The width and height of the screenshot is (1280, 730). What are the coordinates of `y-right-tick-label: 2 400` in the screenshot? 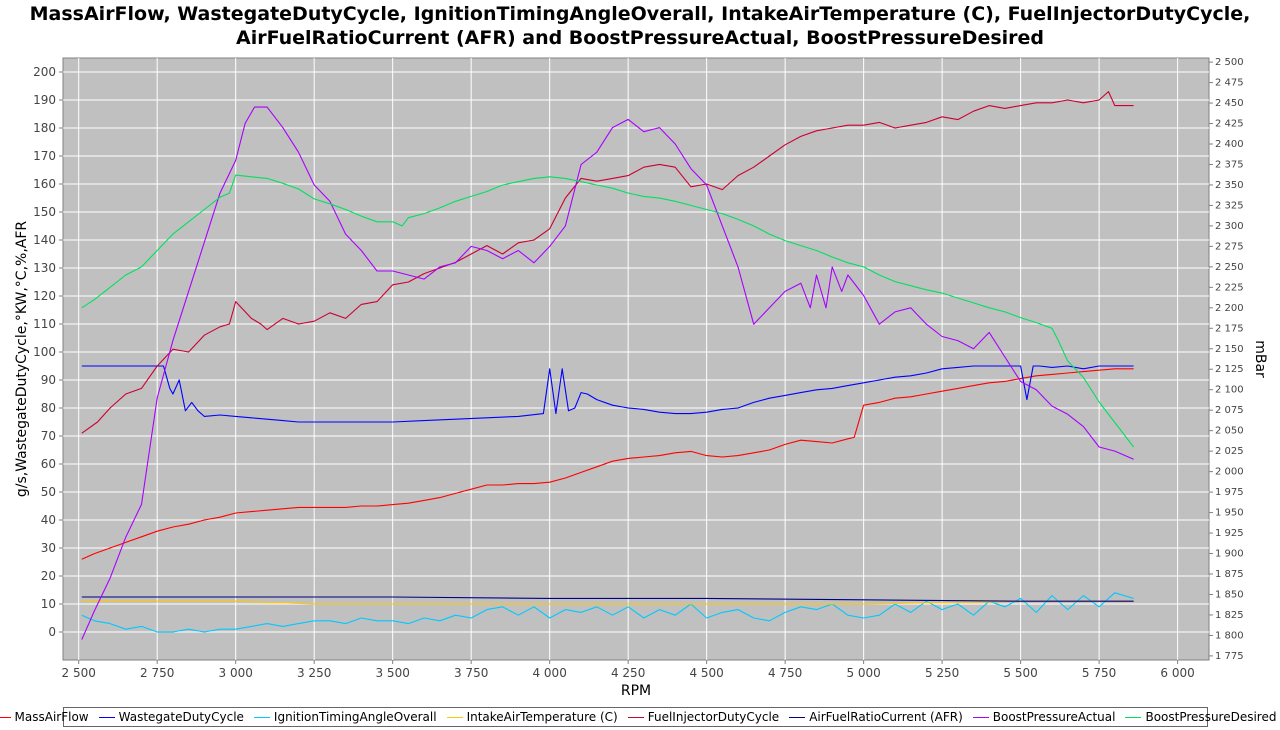 It's located at (1229, 144).